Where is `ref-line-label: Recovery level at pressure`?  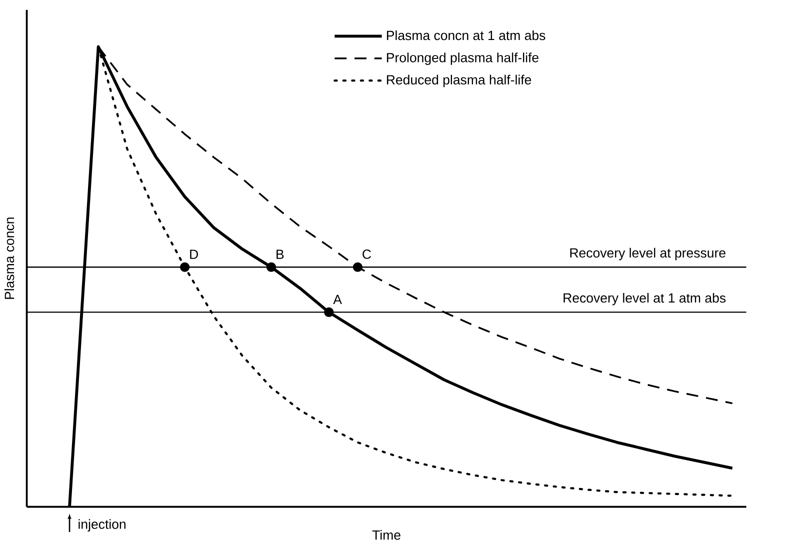
ref-line-label: Recovery level at pressure is located at coordinates (648, 254).